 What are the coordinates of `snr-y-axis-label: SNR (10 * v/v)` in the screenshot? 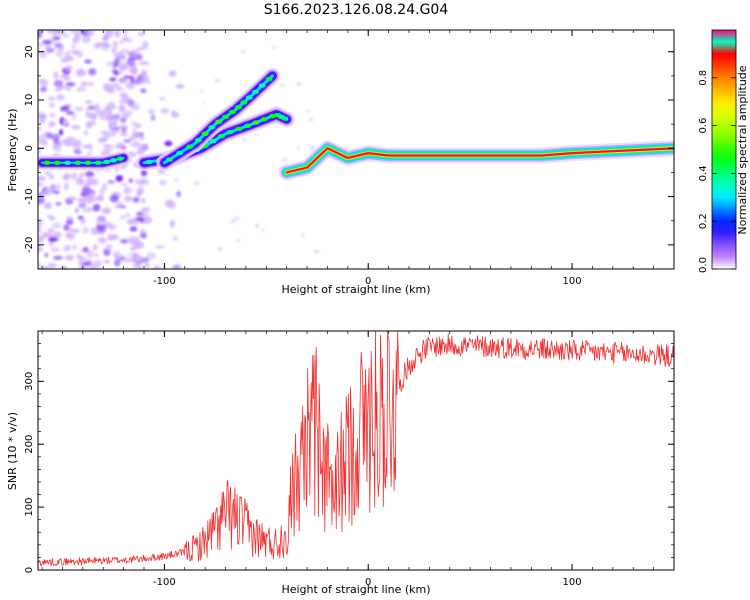 It's located at (12, 451).